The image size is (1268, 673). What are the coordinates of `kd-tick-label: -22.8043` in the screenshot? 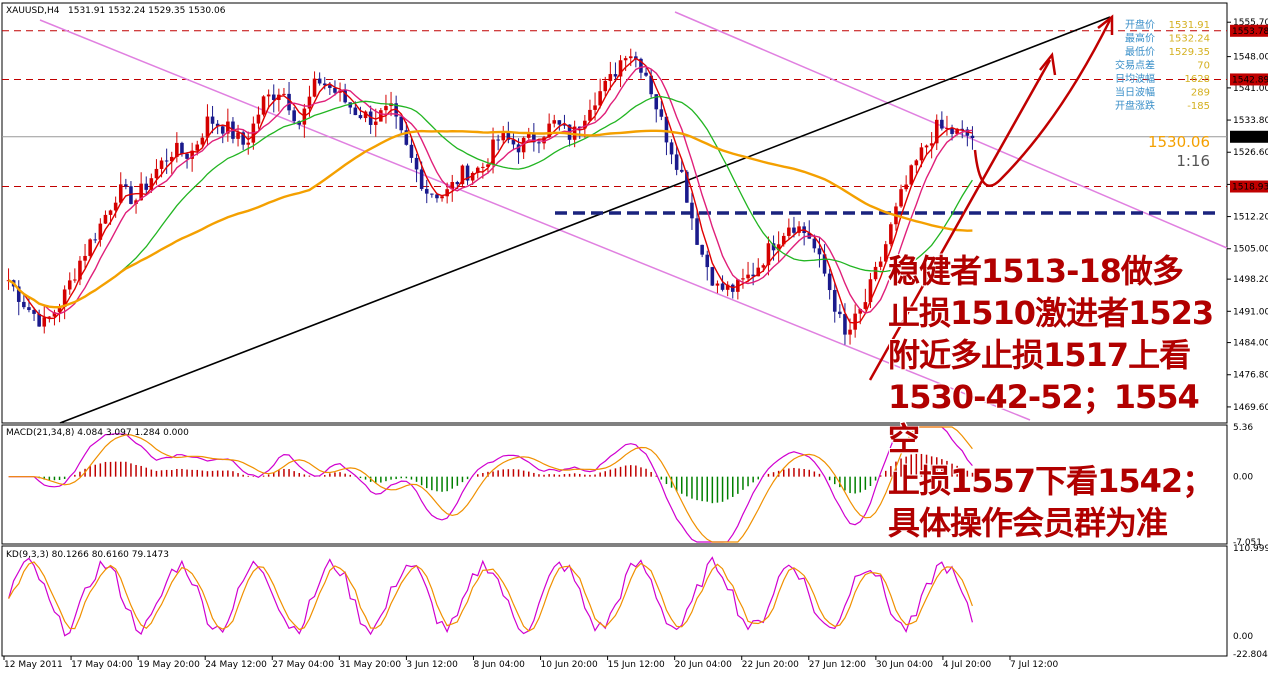 It's located at (1250, 655).